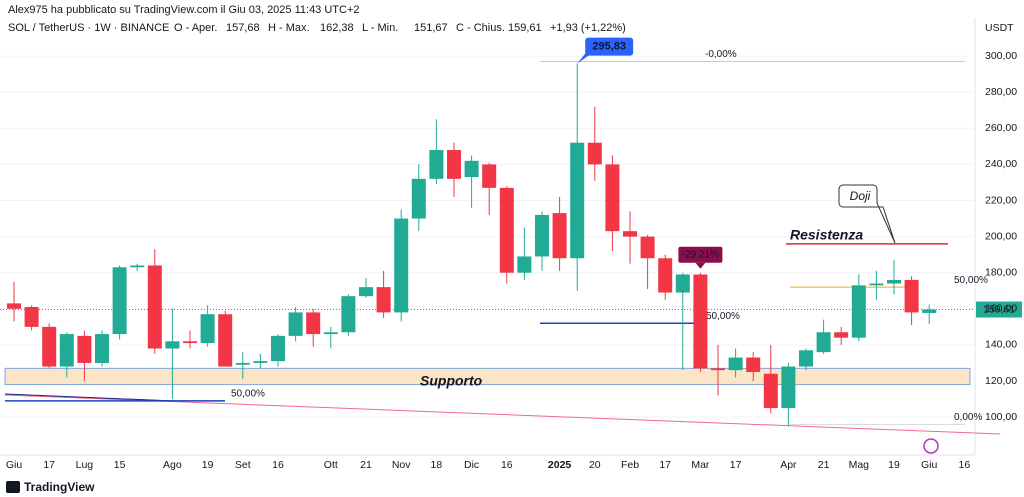  What do you see at coordinates (584, 58) in the screenshot?
I see `peak-pointer` at bounding box center [584, 58].